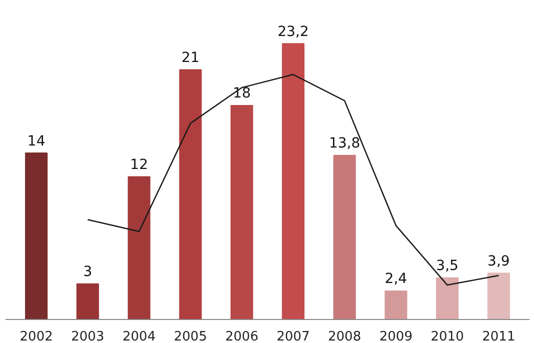 The image size is (534, 343). What do you see at coordinates (190, 336) in the screenshot?
I see `x-tick-label: 2005` at bounding box center [190, 336].